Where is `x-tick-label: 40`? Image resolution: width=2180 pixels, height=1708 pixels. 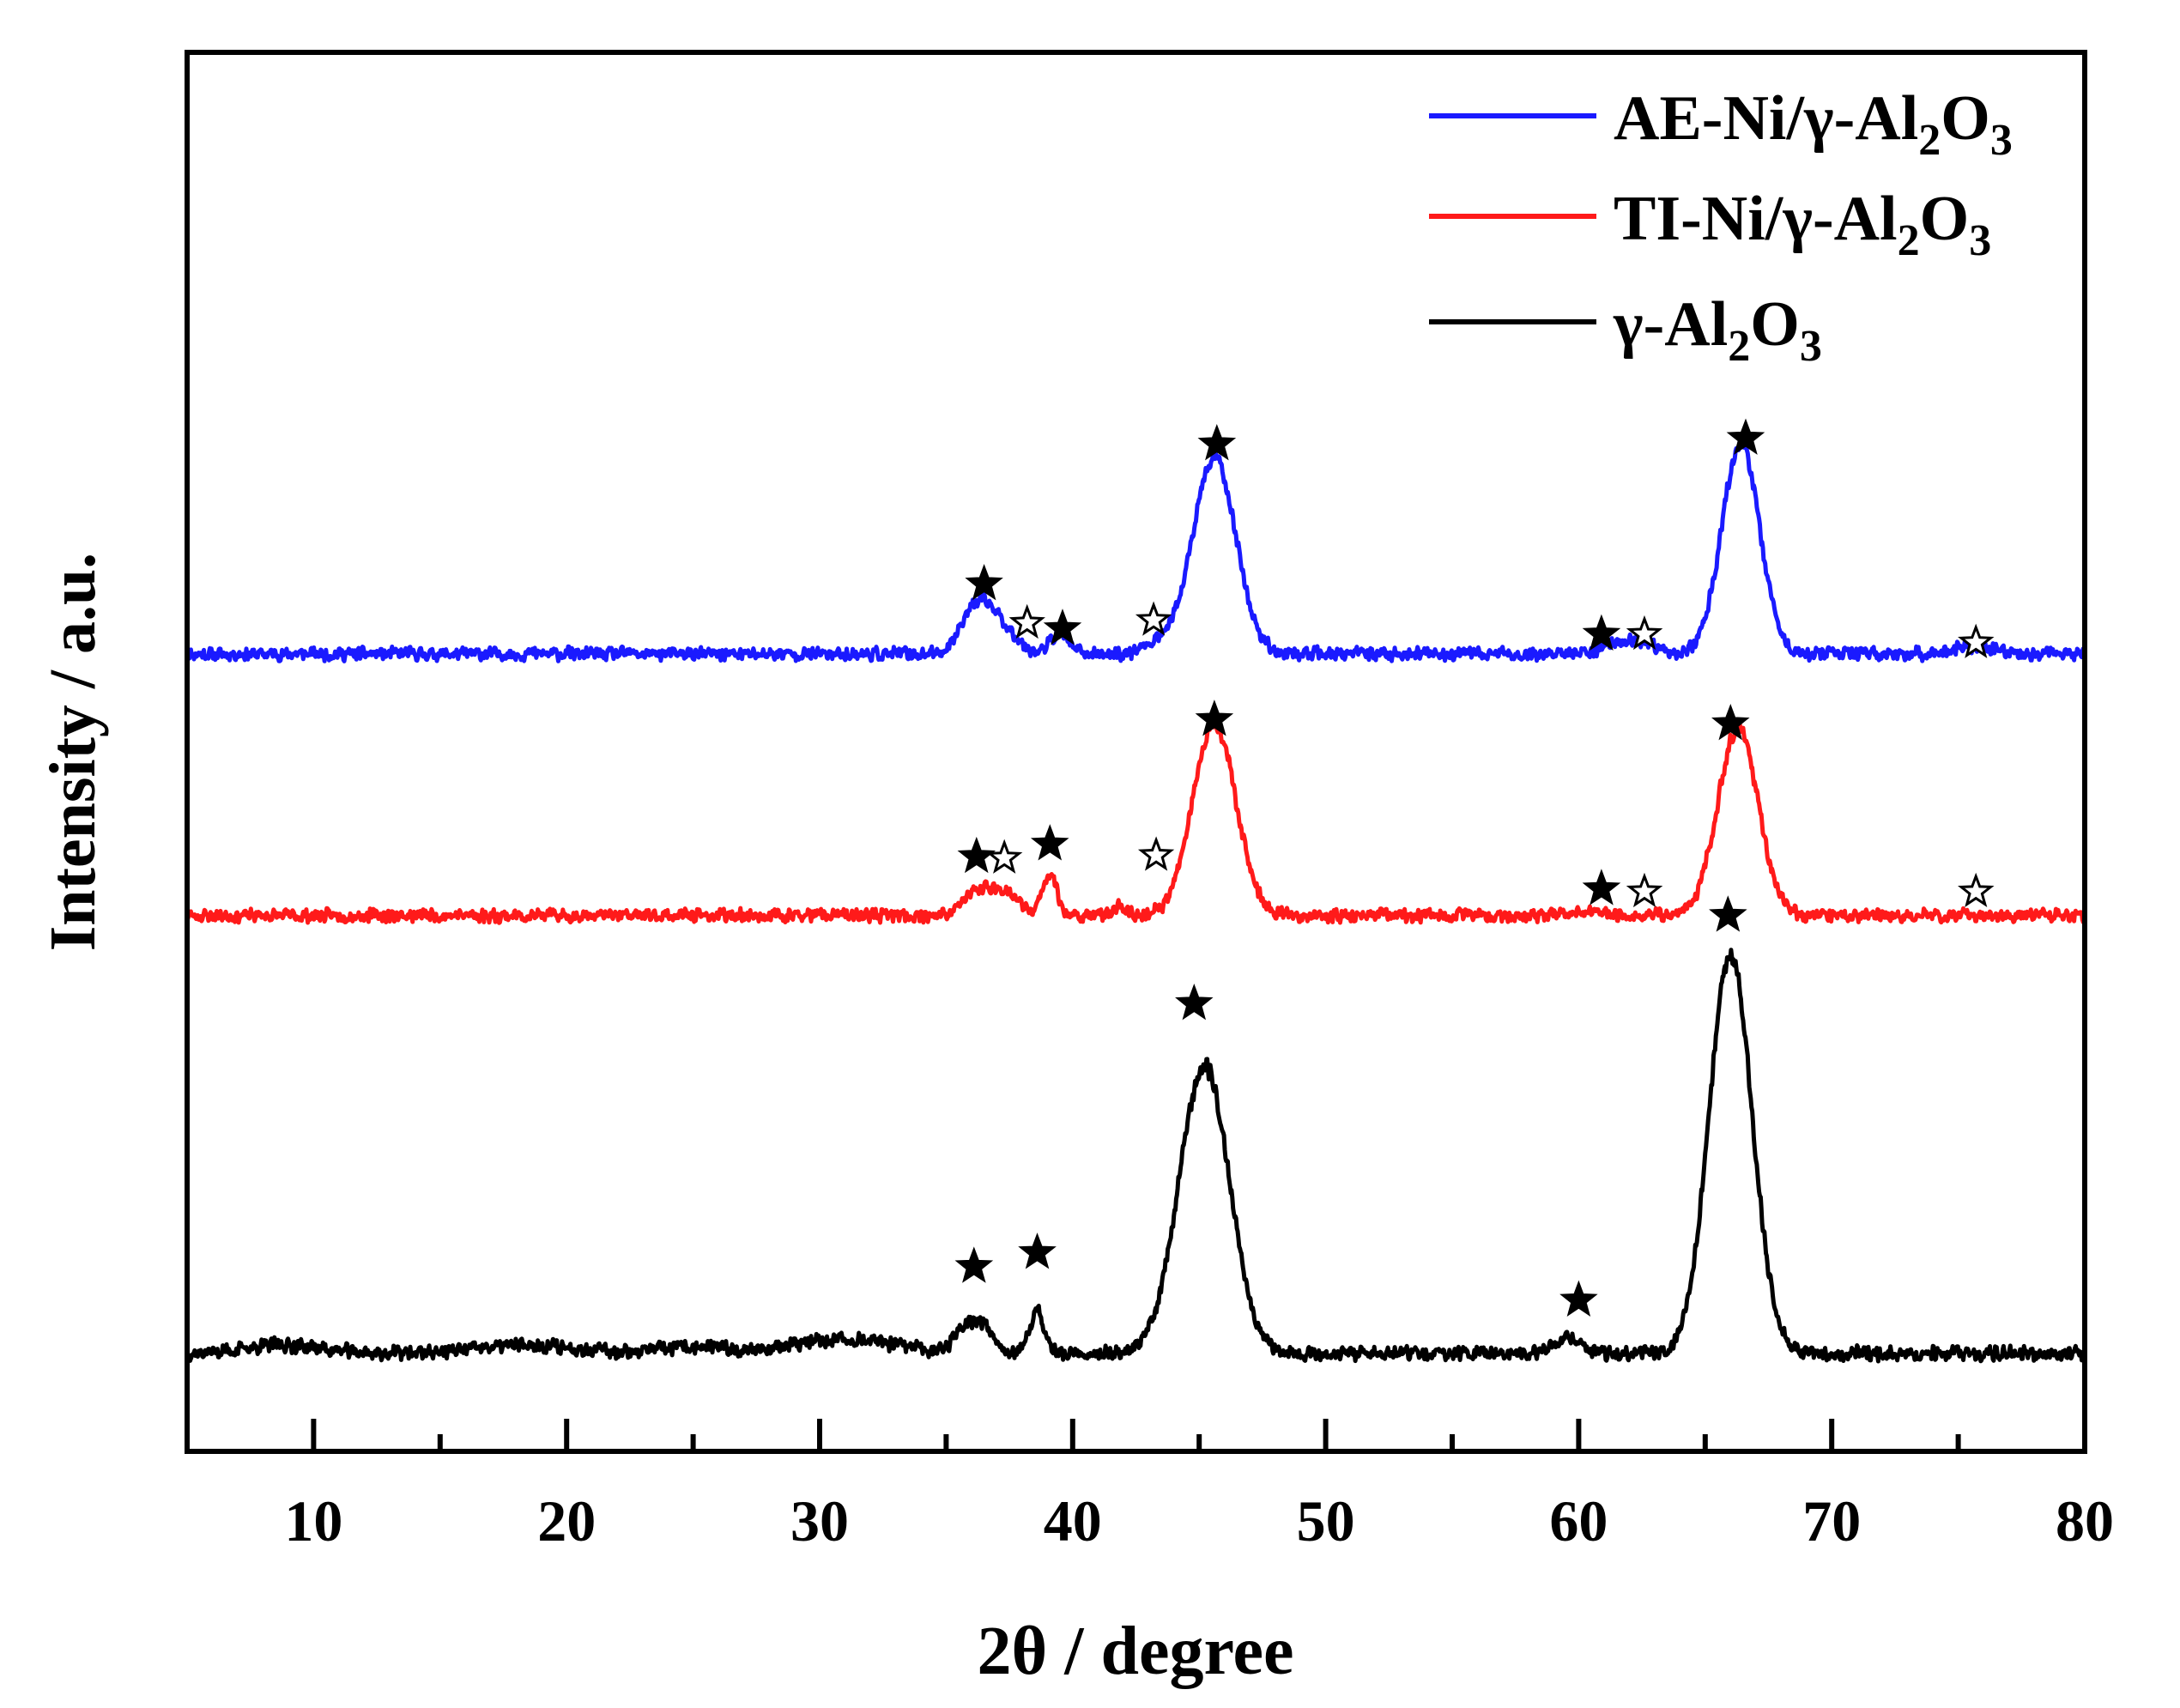
x-tick-label: 40 is located at coordinates (1073, 1521).